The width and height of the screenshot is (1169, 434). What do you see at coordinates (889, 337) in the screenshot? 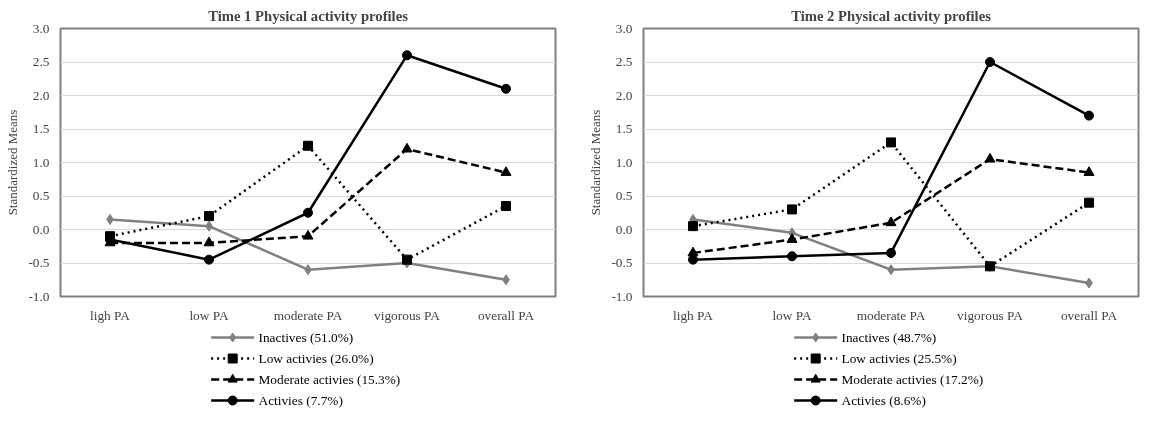
I see `legend-label: Inactives (48.7%)` at bounding box center [889, 337].